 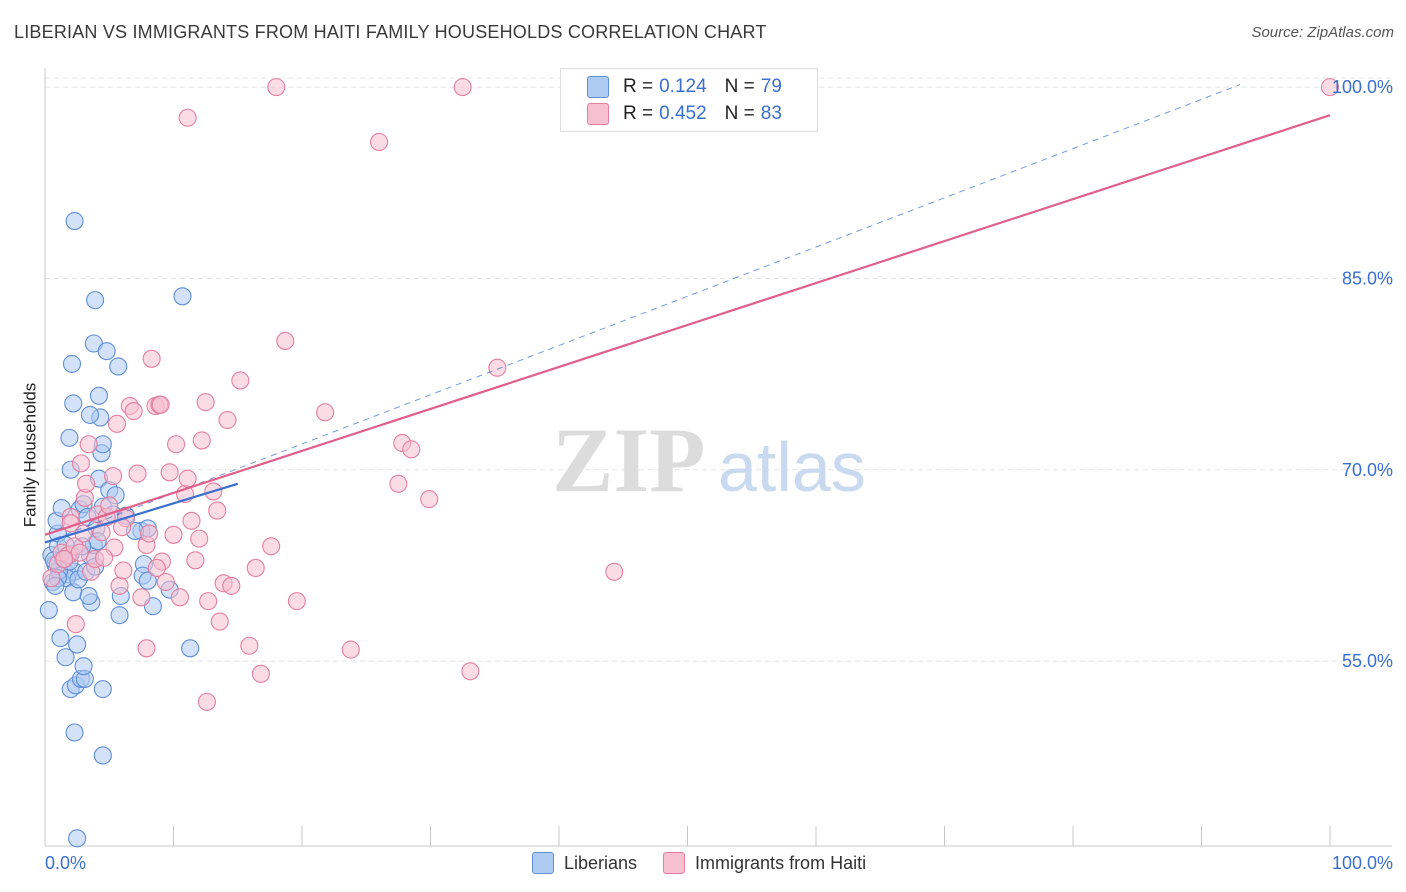 I want to click on correlation-legend: R = 0.124 N = 79 R = 0.452 N = 83, so click(x=689, y=100).